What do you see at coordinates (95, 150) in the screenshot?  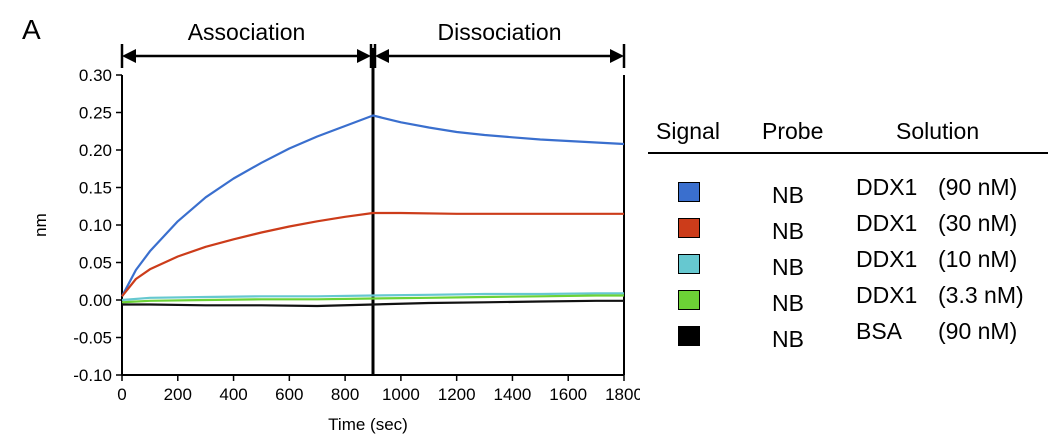 I see `y-tick-label: 0.20` at bounding box center [95, 150].